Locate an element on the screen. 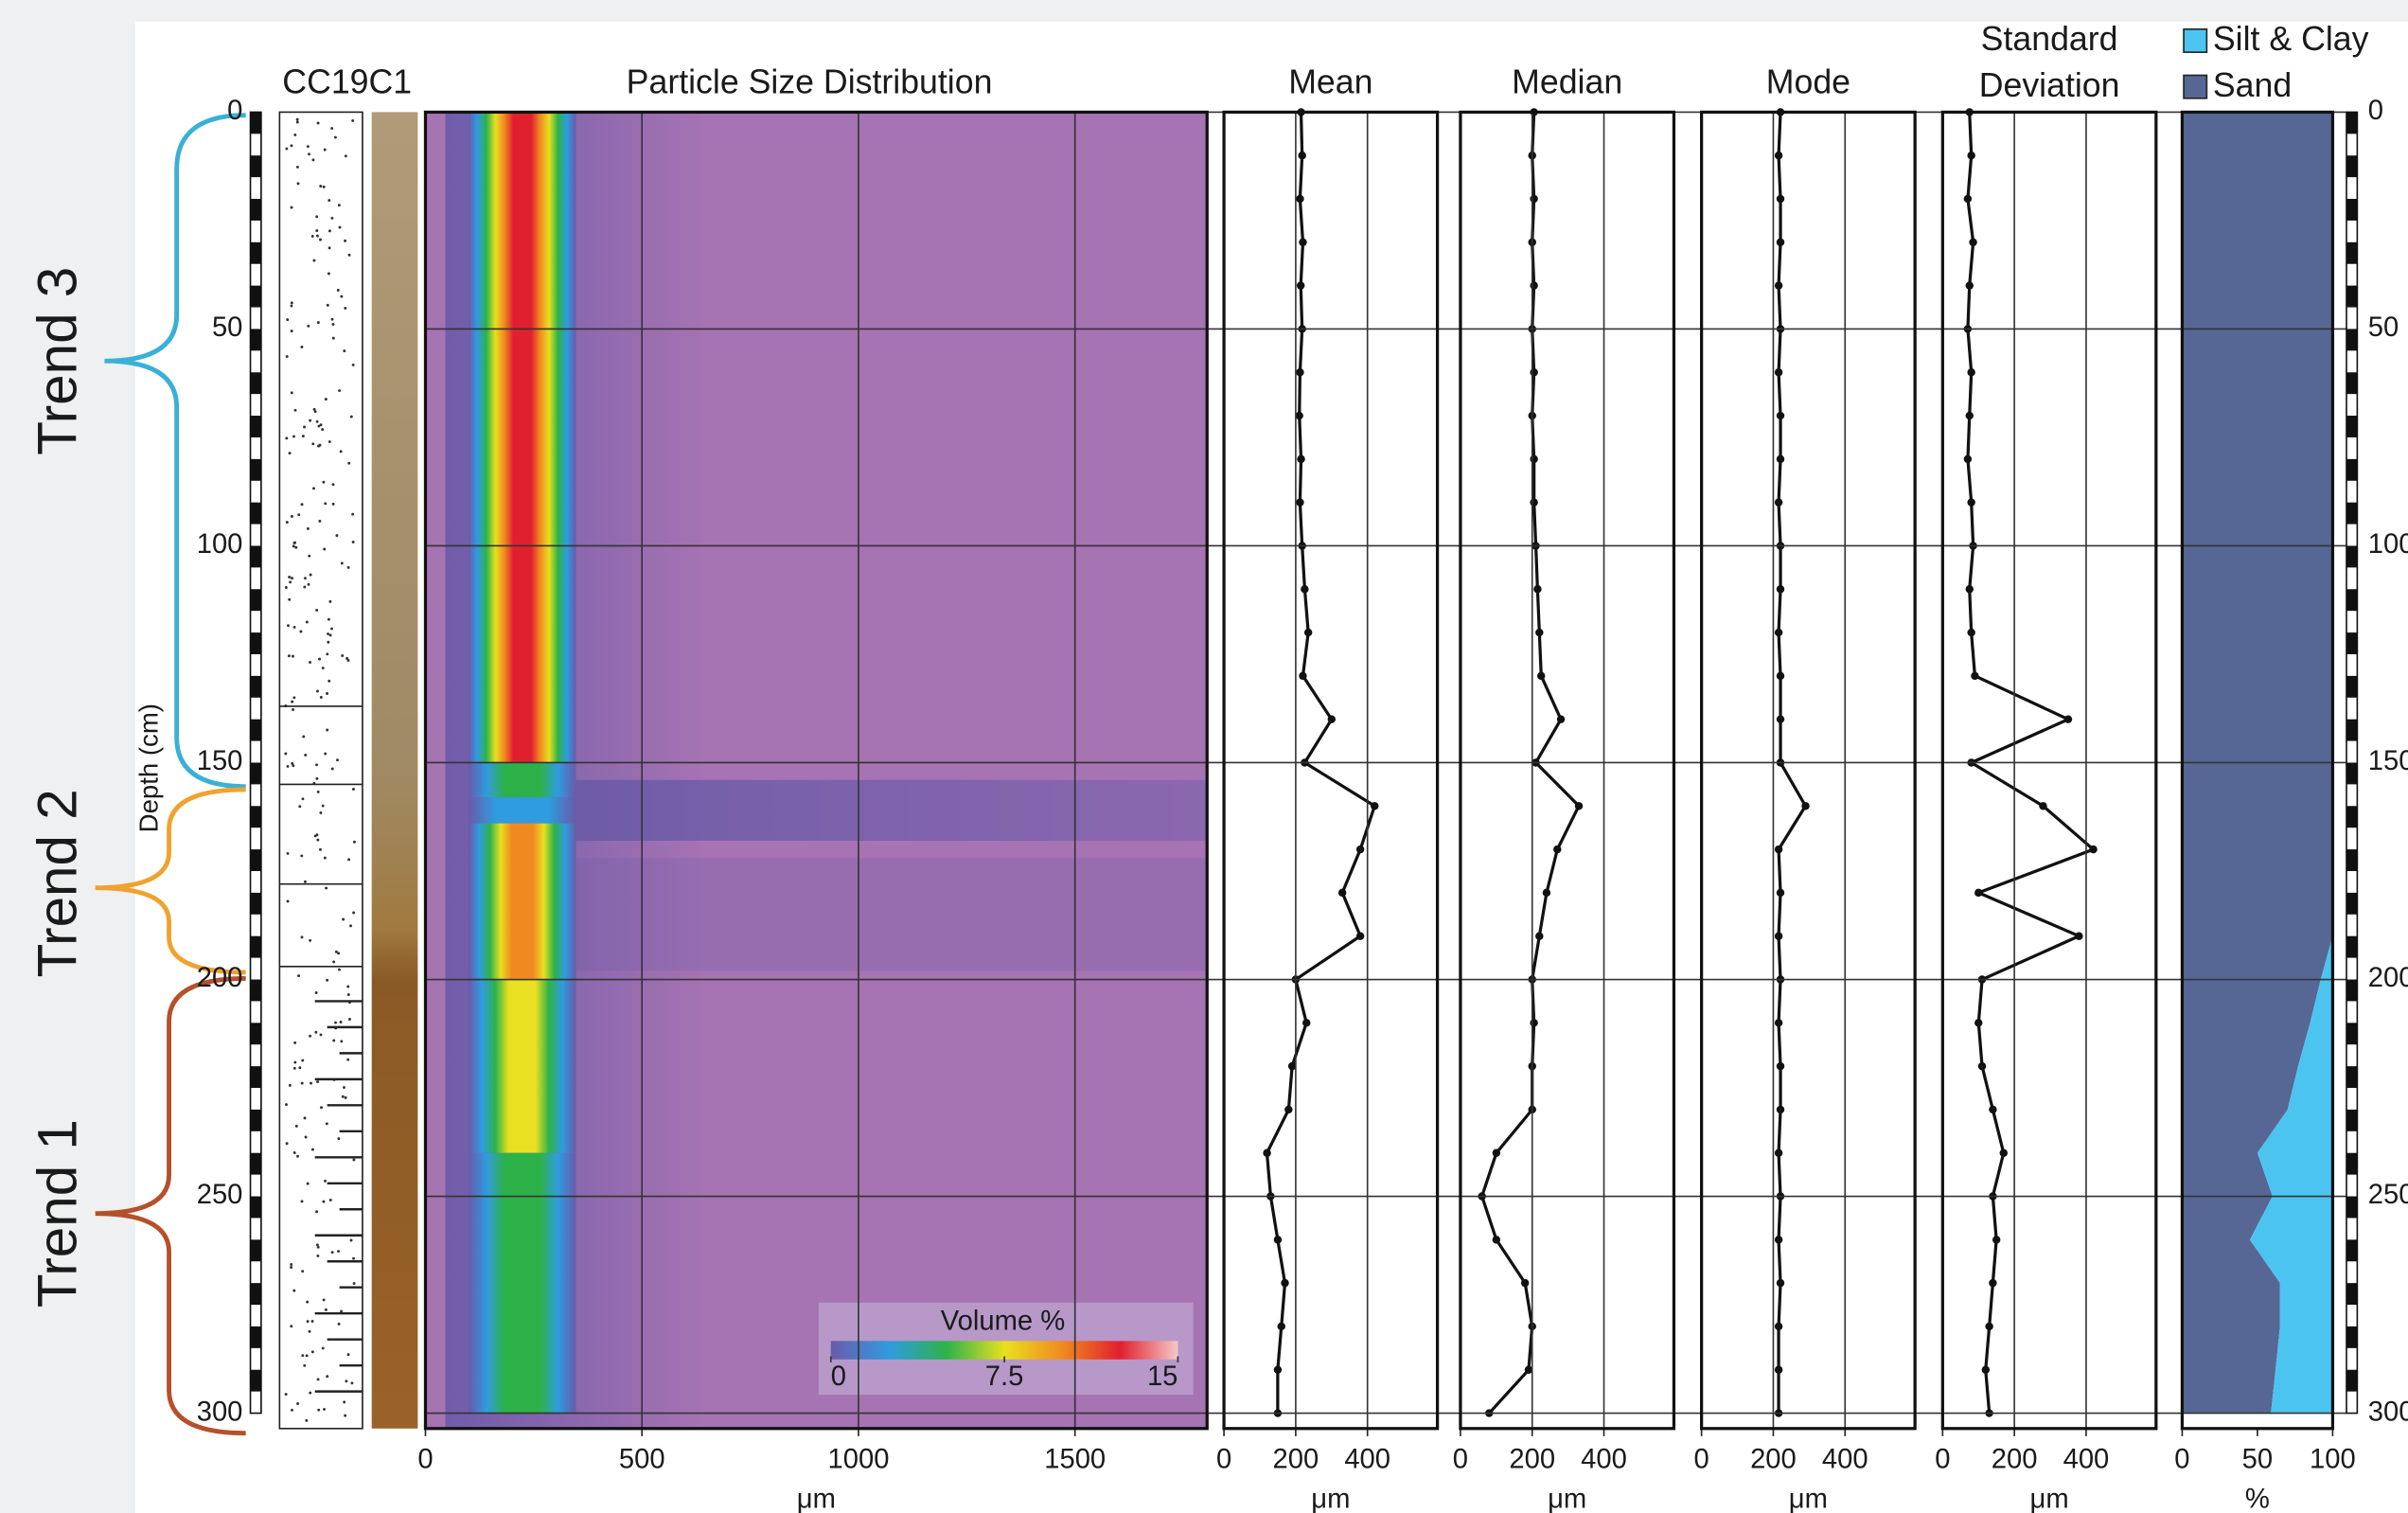 This screenshot has height=1513, width=2408. x-tick-label: 50 is located at coordinates (2257, 1460).